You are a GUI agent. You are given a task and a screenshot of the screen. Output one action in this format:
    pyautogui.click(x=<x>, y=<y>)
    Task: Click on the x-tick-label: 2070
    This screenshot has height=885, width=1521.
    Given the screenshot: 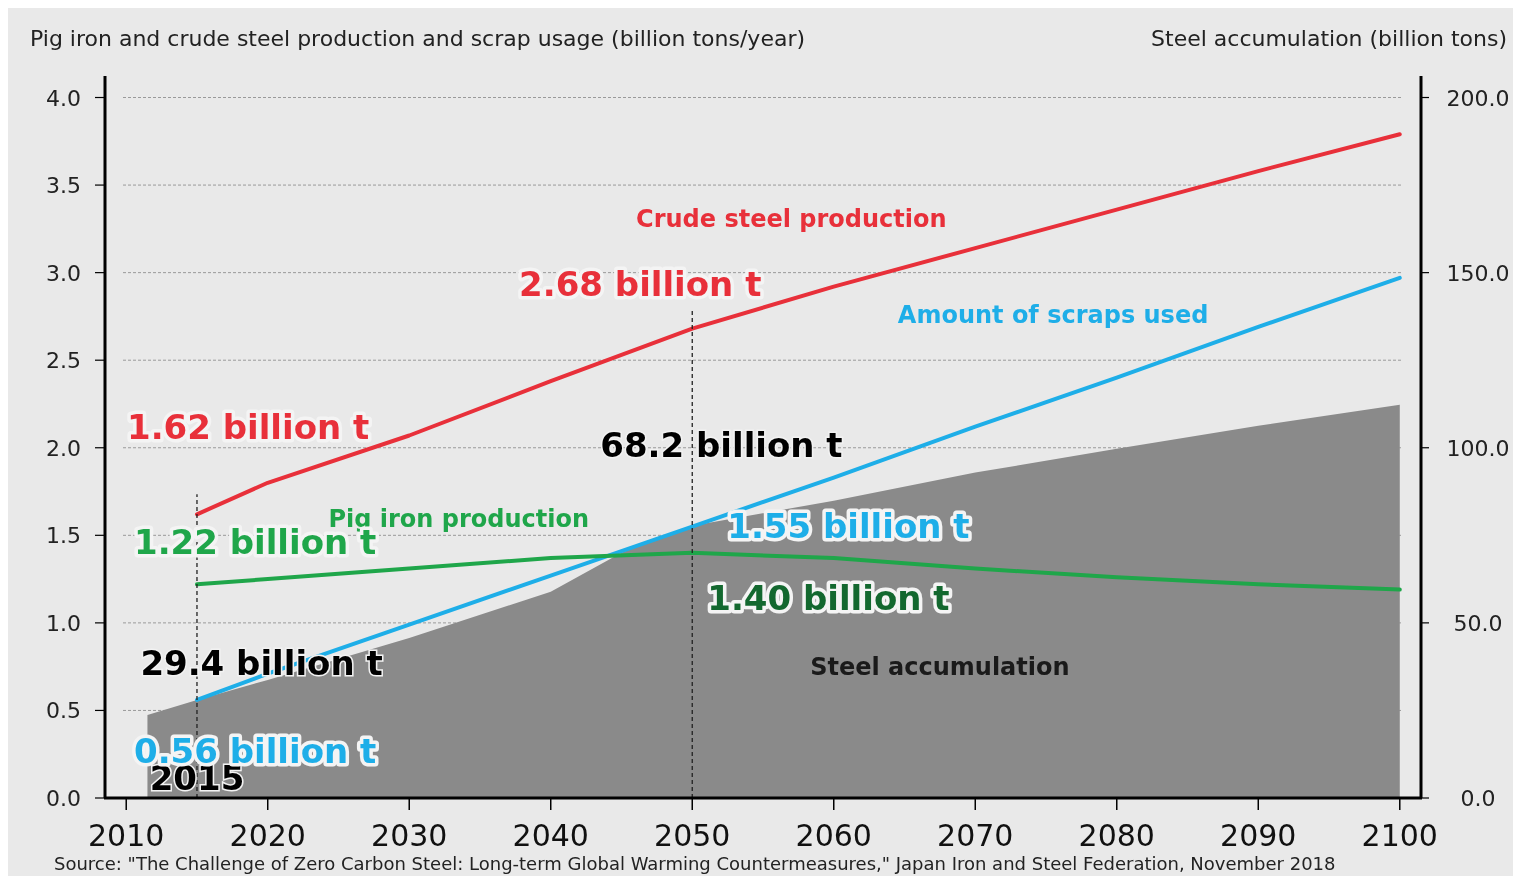 What is the action you would take?
    pyautogui.click(x=975, y=835)
    